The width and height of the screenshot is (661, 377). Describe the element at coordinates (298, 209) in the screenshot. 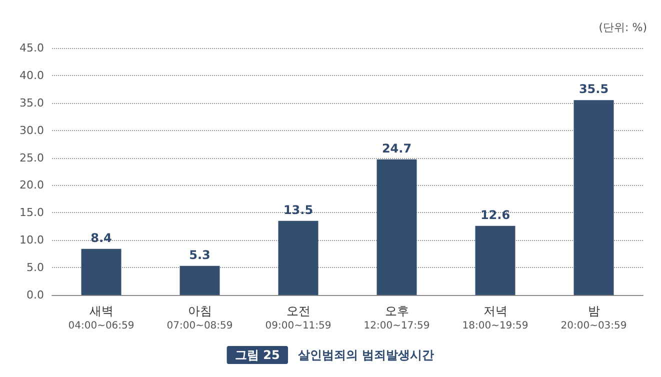

I see `data-label: 13.5` at that location.